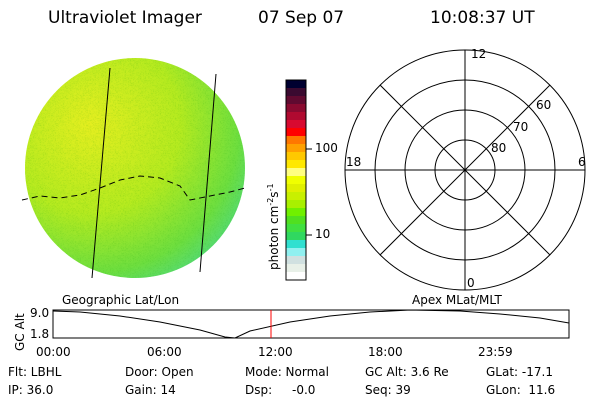  What do you see at coordinates (164, 352) in the screenshot?
I see `xtick-0600: 06:00` at bounding box center [164, 352].